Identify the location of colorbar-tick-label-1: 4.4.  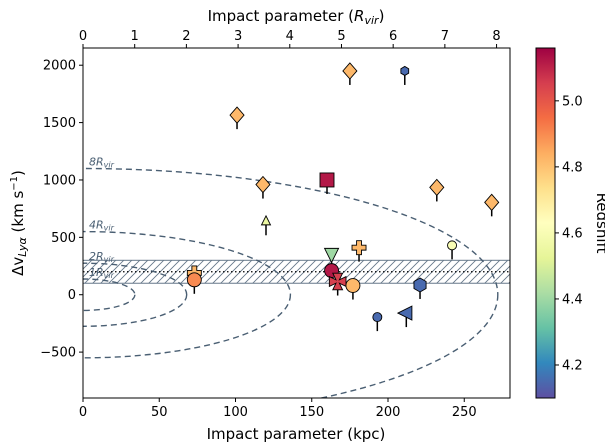
(572, 299).